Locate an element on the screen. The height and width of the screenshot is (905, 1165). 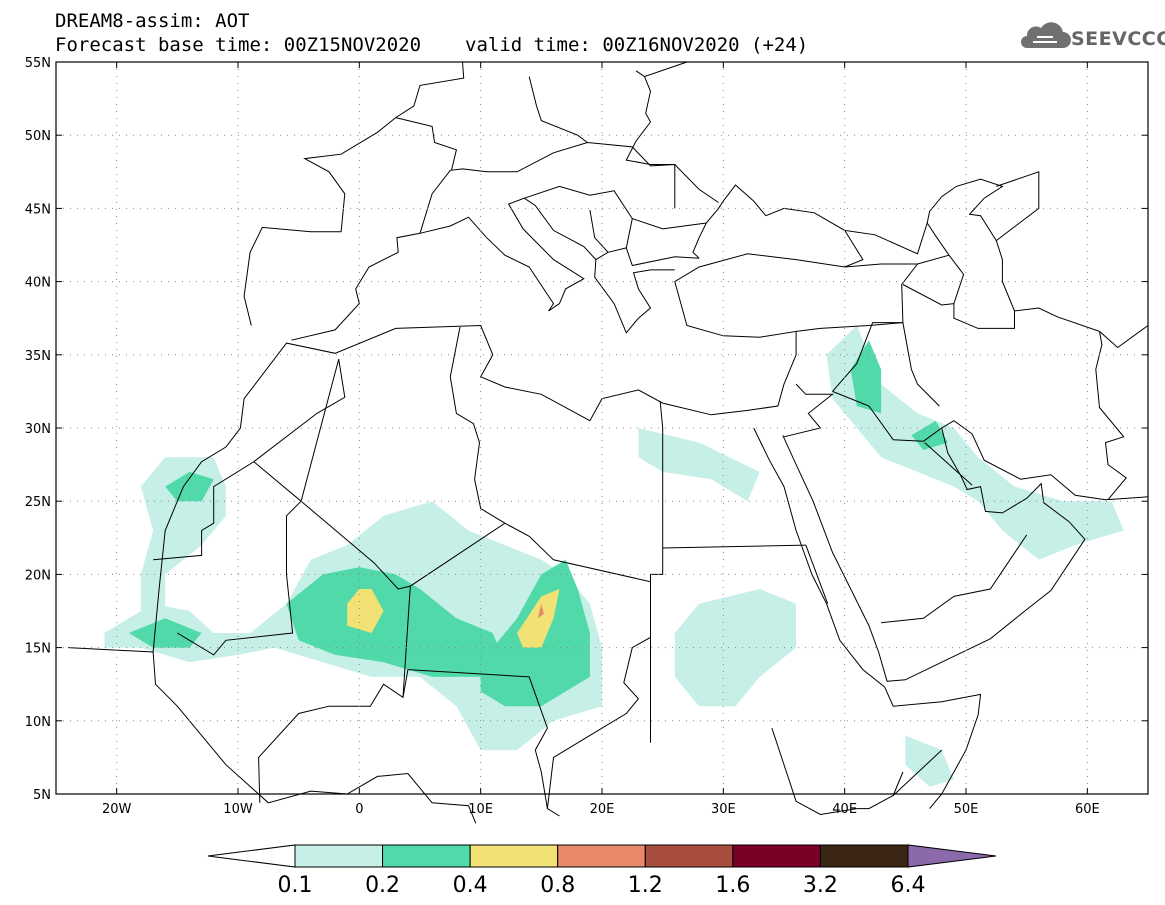
lon-tick-label: 0 is located at coordinates (359, 809).